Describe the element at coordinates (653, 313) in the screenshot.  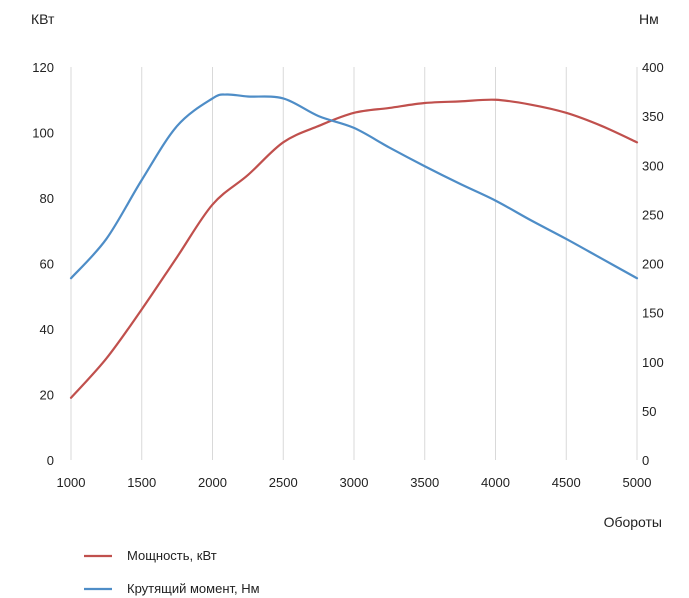
I see `right-tick-label: 150` at that location.